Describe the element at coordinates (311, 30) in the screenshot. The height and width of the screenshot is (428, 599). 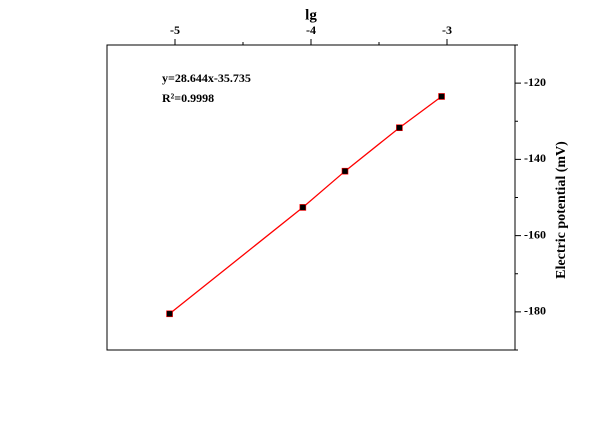
I see `x-tick-label: -4` at that location.